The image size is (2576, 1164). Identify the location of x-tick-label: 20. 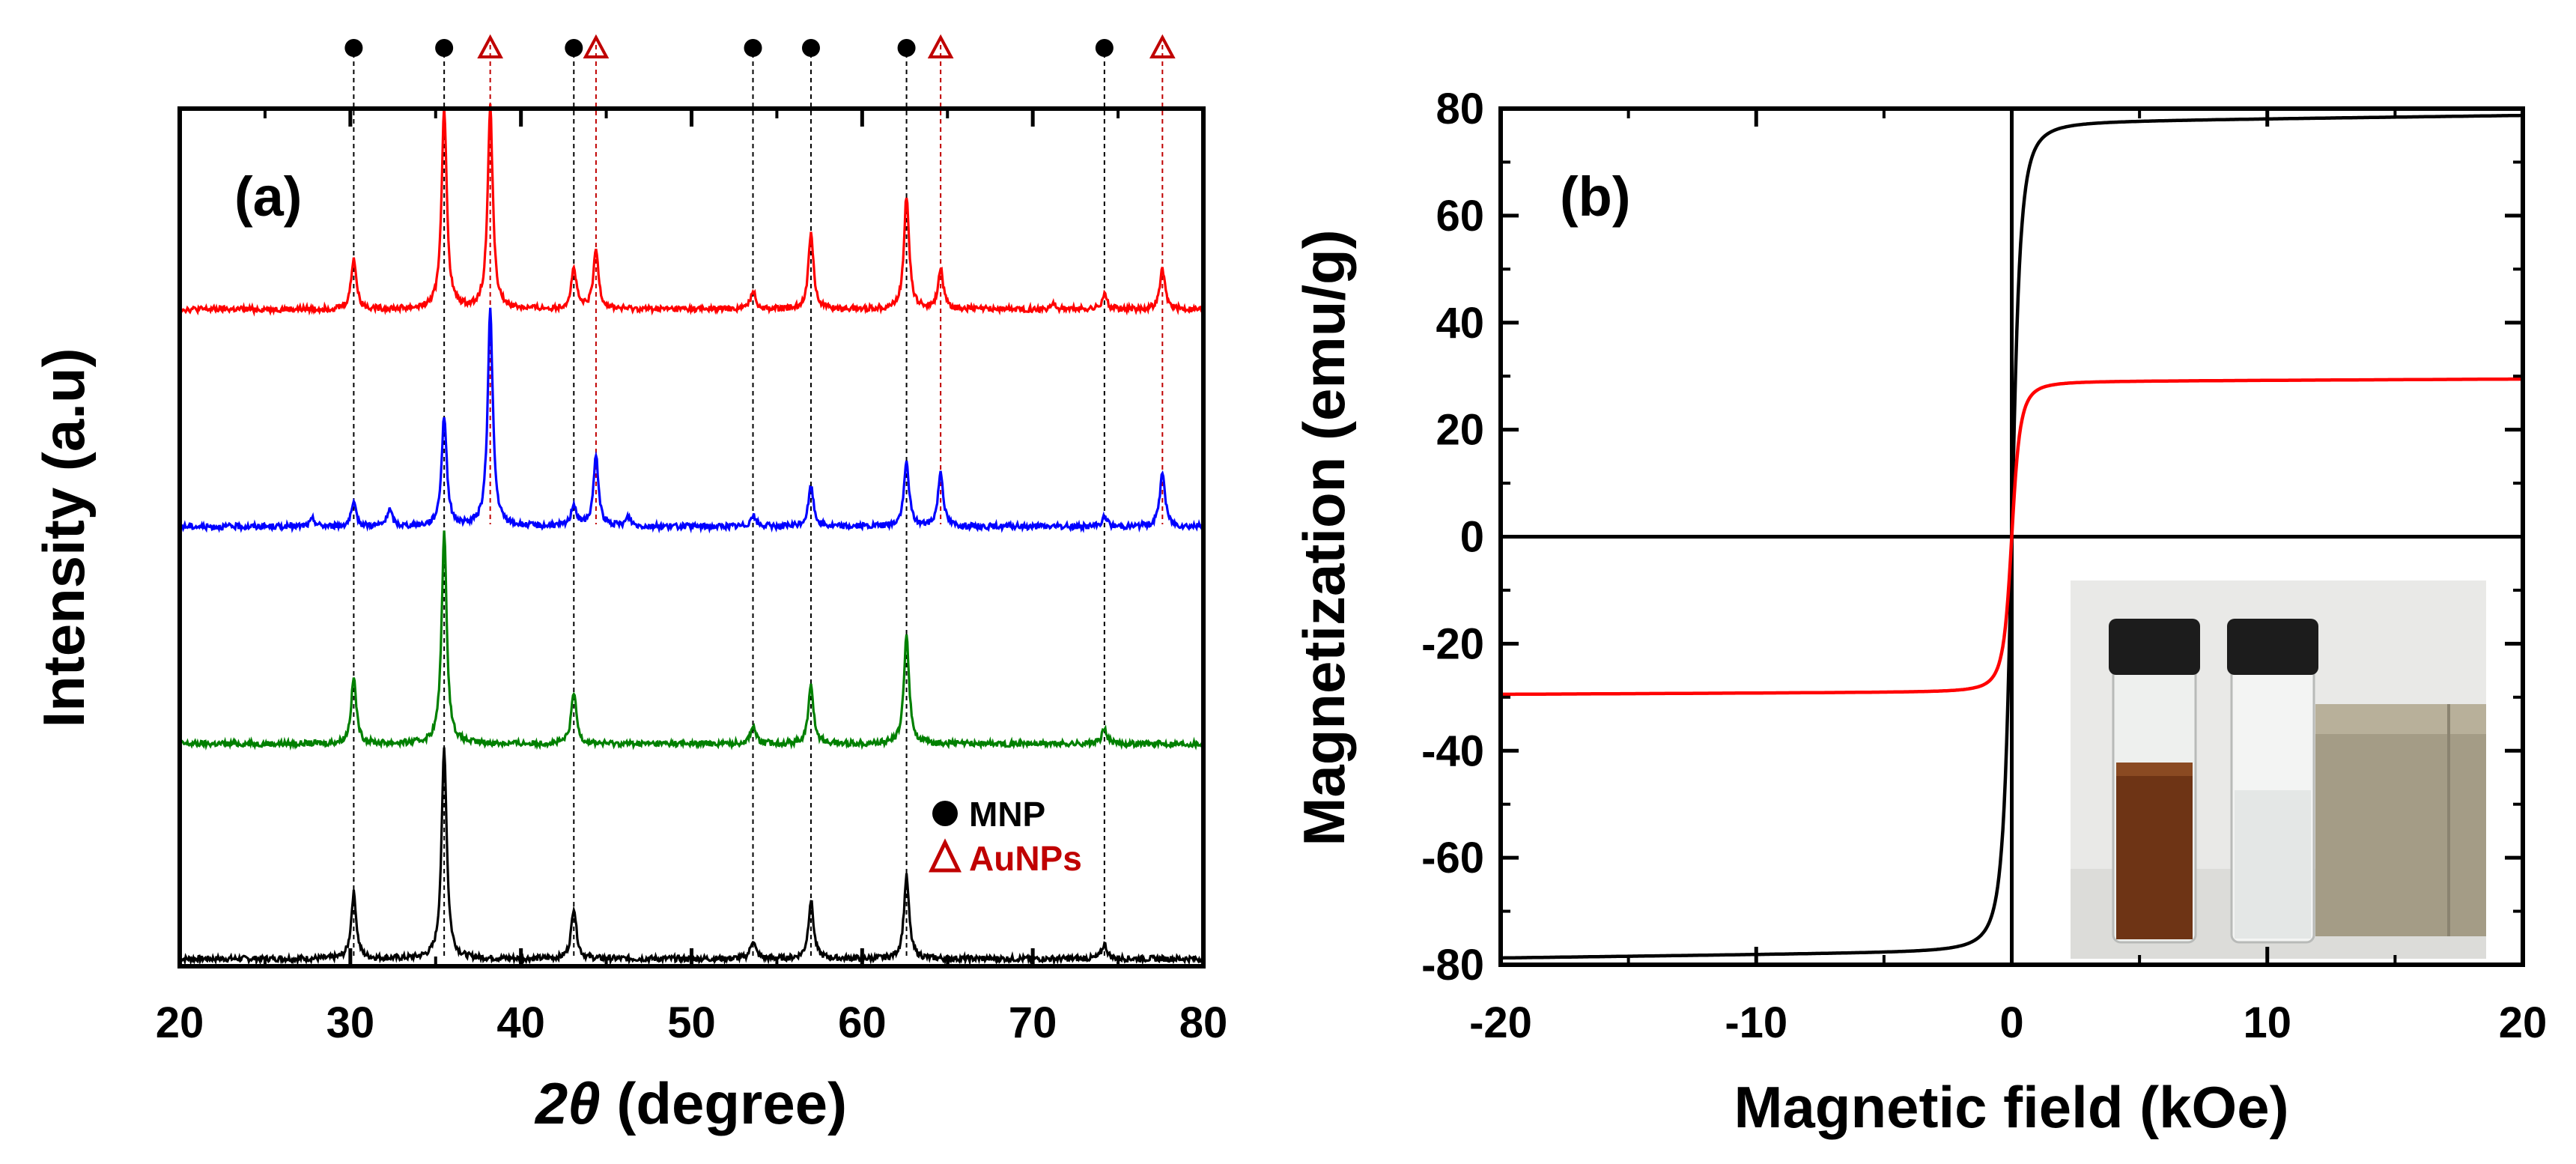
(180, 1022).